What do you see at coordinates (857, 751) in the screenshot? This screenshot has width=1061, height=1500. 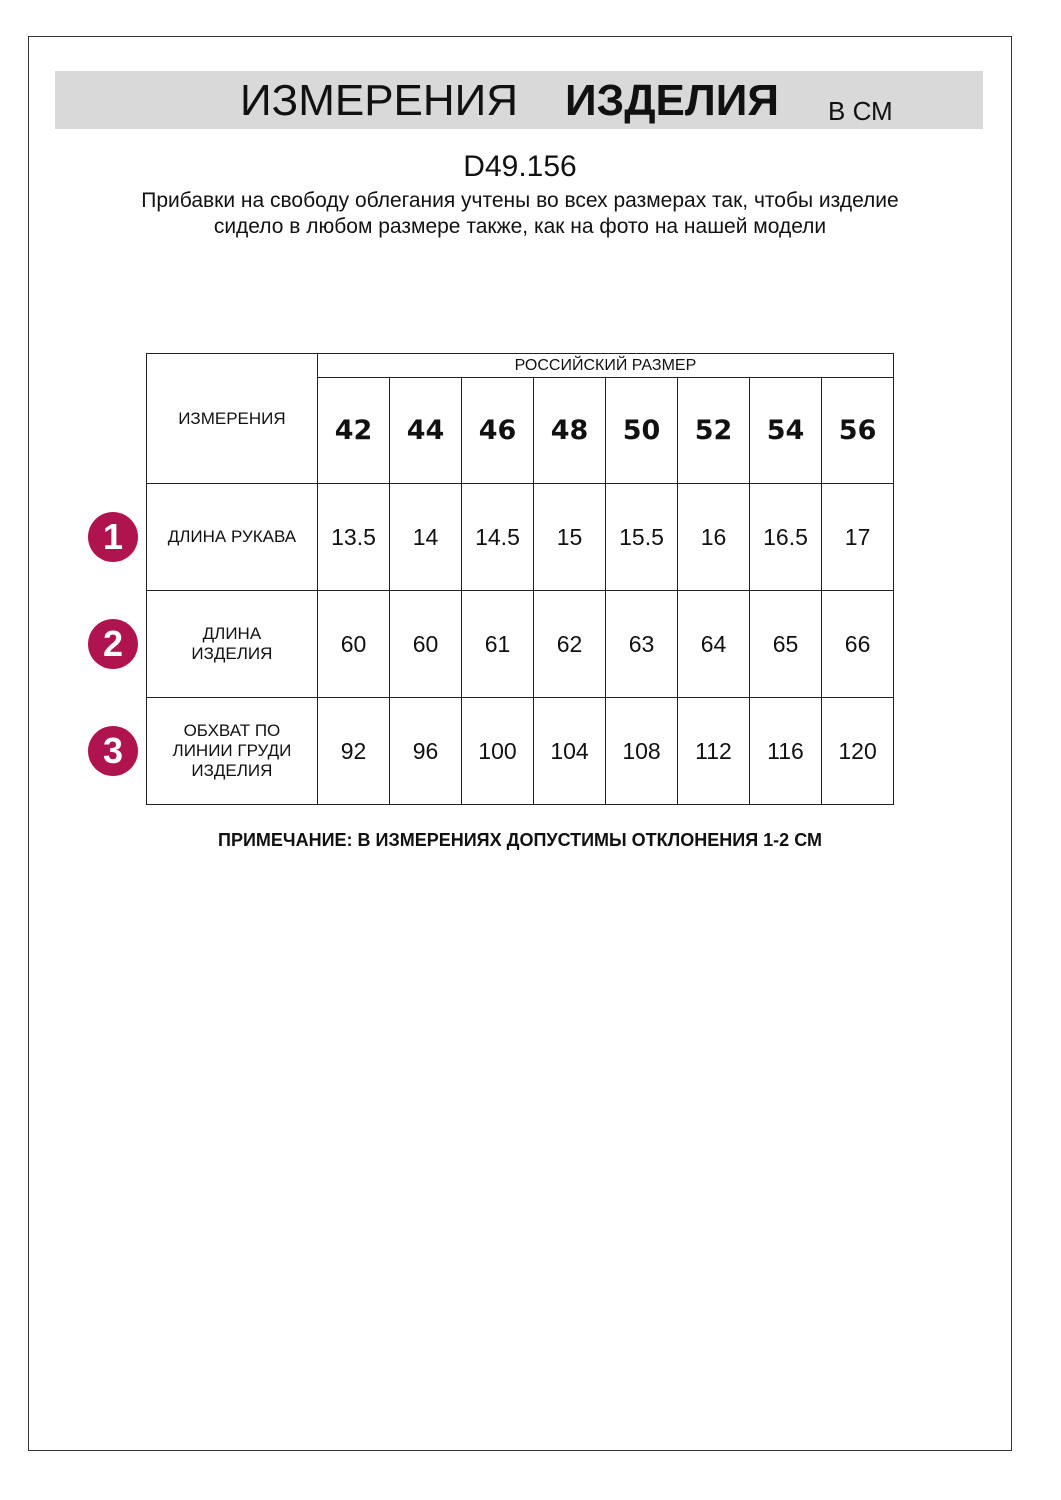 I see `value-cell: 120` at bounding box center [857, 751].